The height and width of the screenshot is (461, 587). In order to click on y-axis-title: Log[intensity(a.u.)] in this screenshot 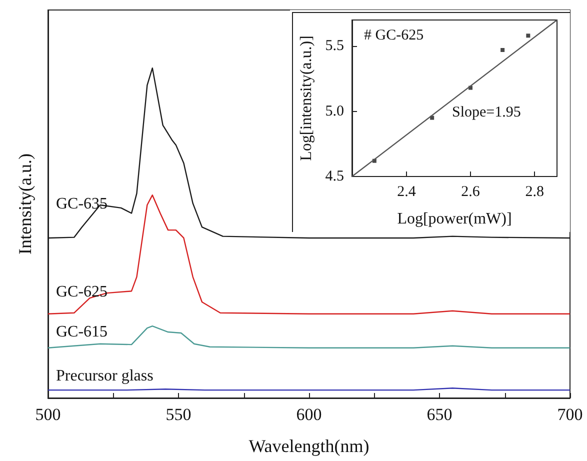, I will do `click(306, 98)`.